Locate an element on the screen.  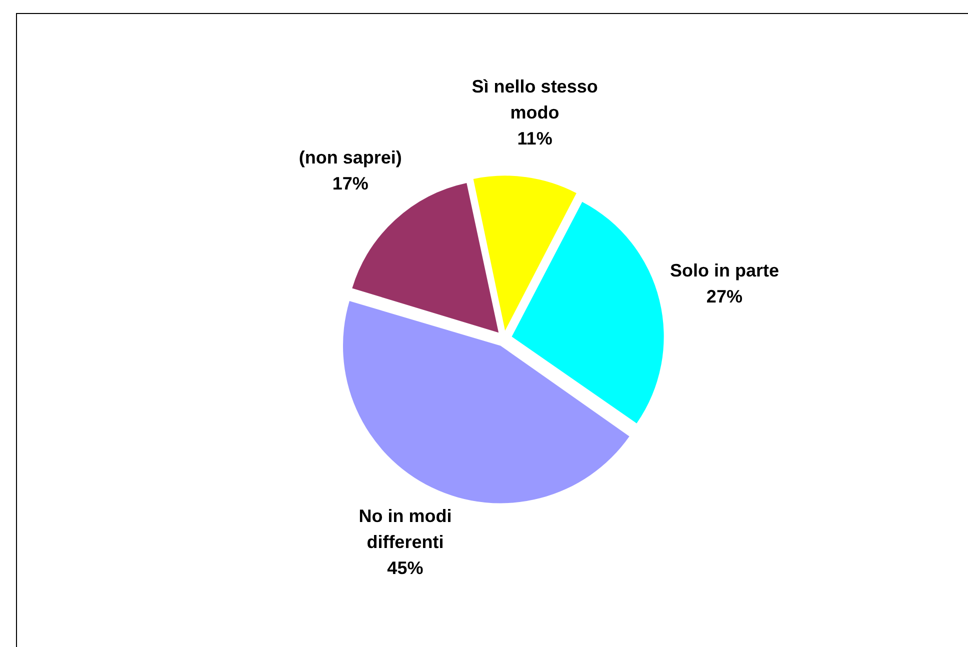
slice-label: (non saprei) is located at coordinates (350, 157).